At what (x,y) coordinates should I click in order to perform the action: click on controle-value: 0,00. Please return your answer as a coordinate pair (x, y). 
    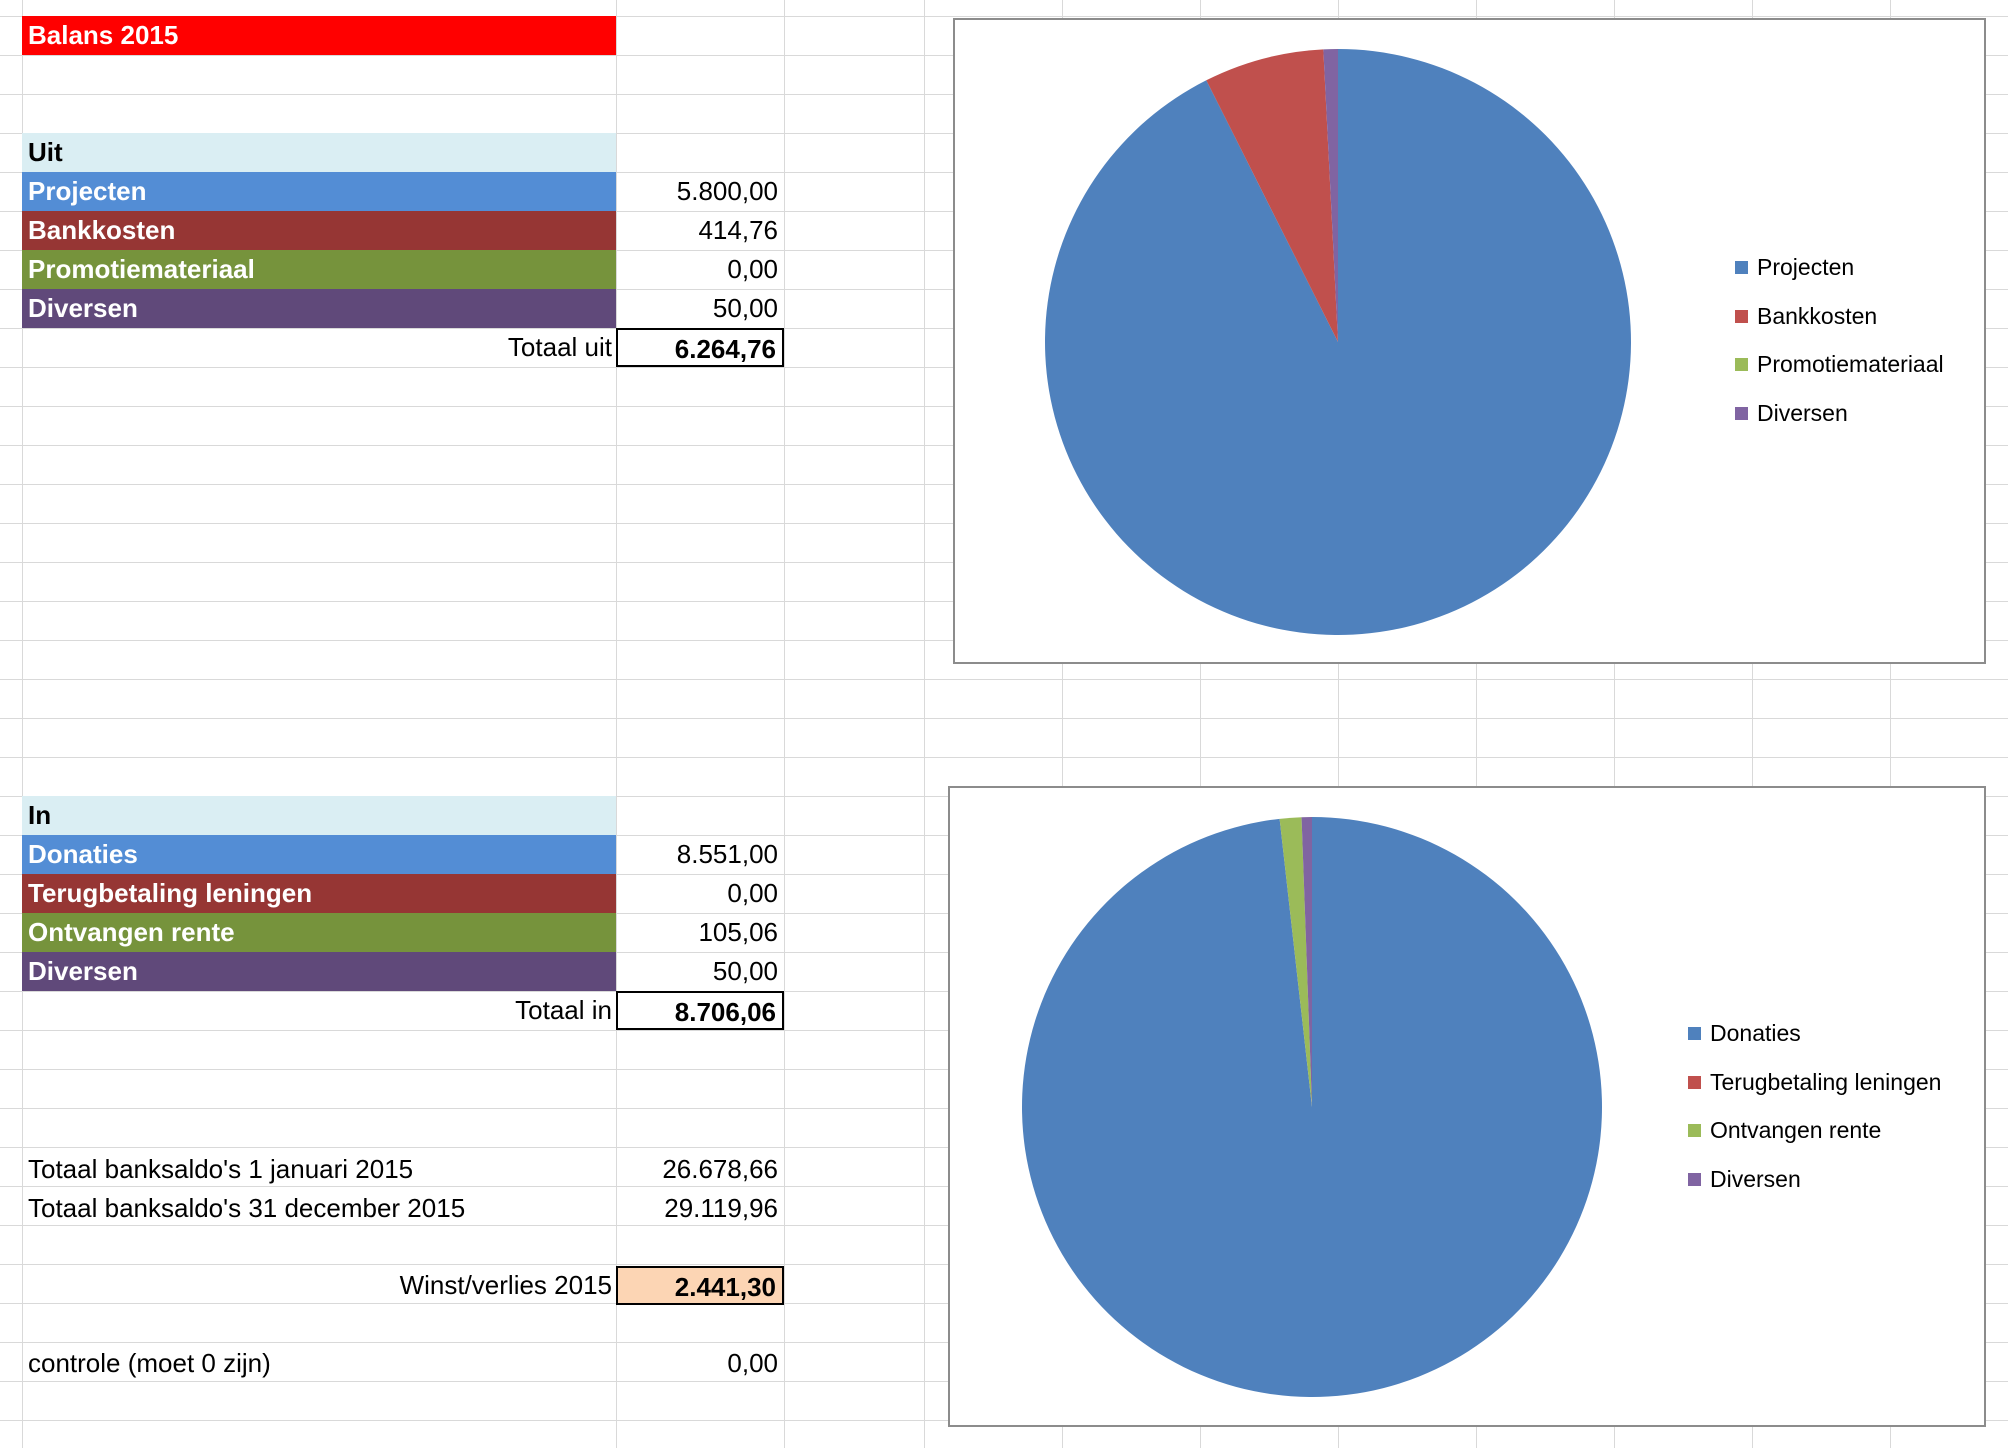
    Looking at the image, I should click on (752, 1363).